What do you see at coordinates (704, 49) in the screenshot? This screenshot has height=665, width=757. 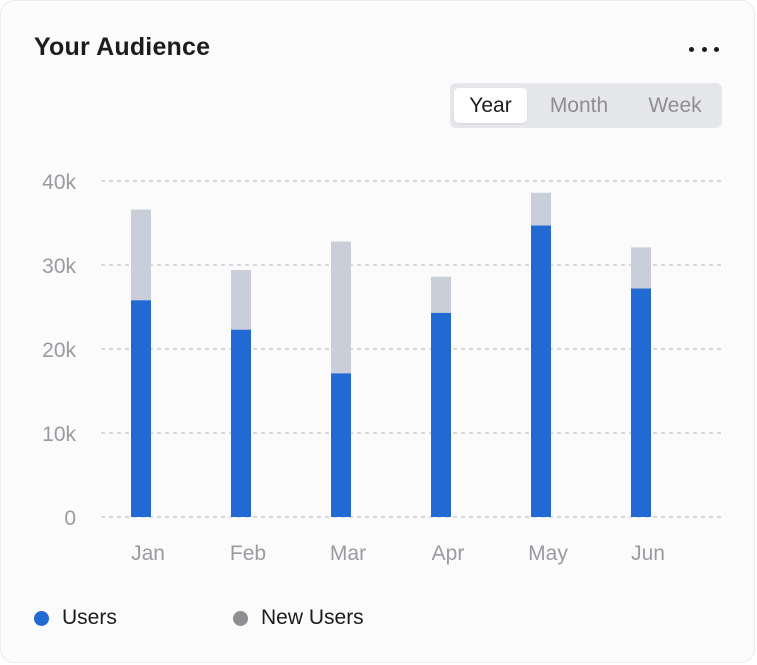 I see `more-options-icon` at bounding box center [704, 49].